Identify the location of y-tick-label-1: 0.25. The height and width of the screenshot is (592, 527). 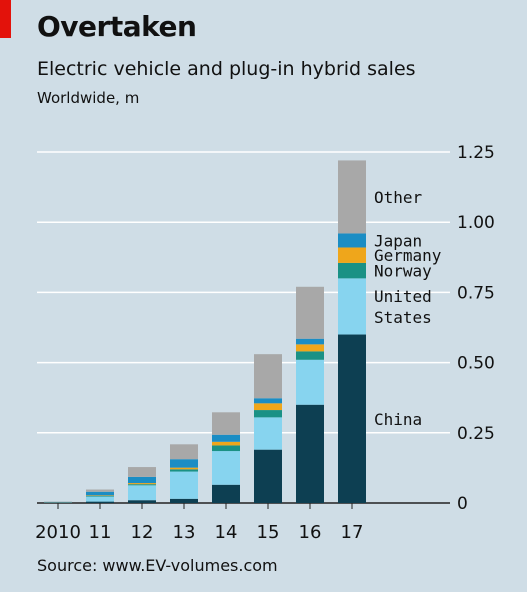
(476, 434).